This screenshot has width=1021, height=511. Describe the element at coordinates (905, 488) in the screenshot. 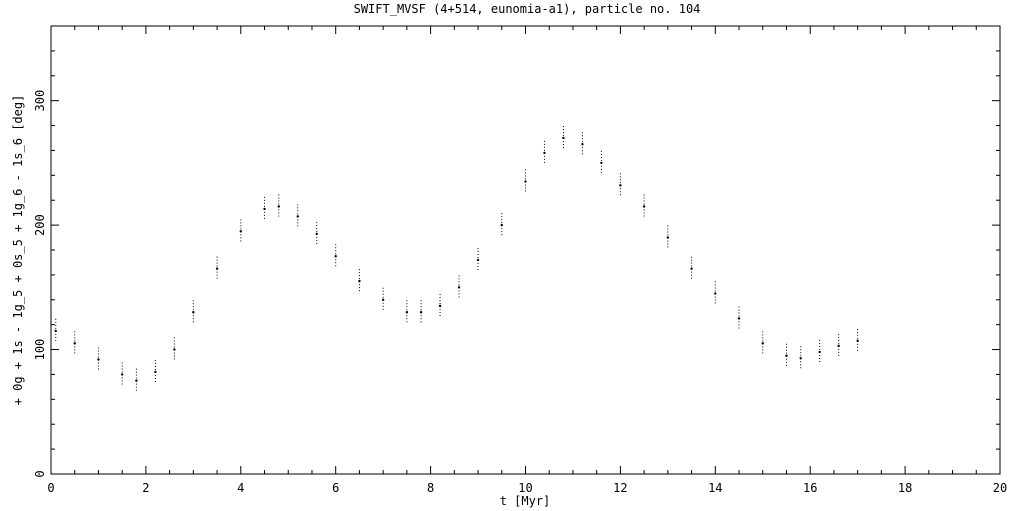

I see `x-tick-label: 18` at that location.